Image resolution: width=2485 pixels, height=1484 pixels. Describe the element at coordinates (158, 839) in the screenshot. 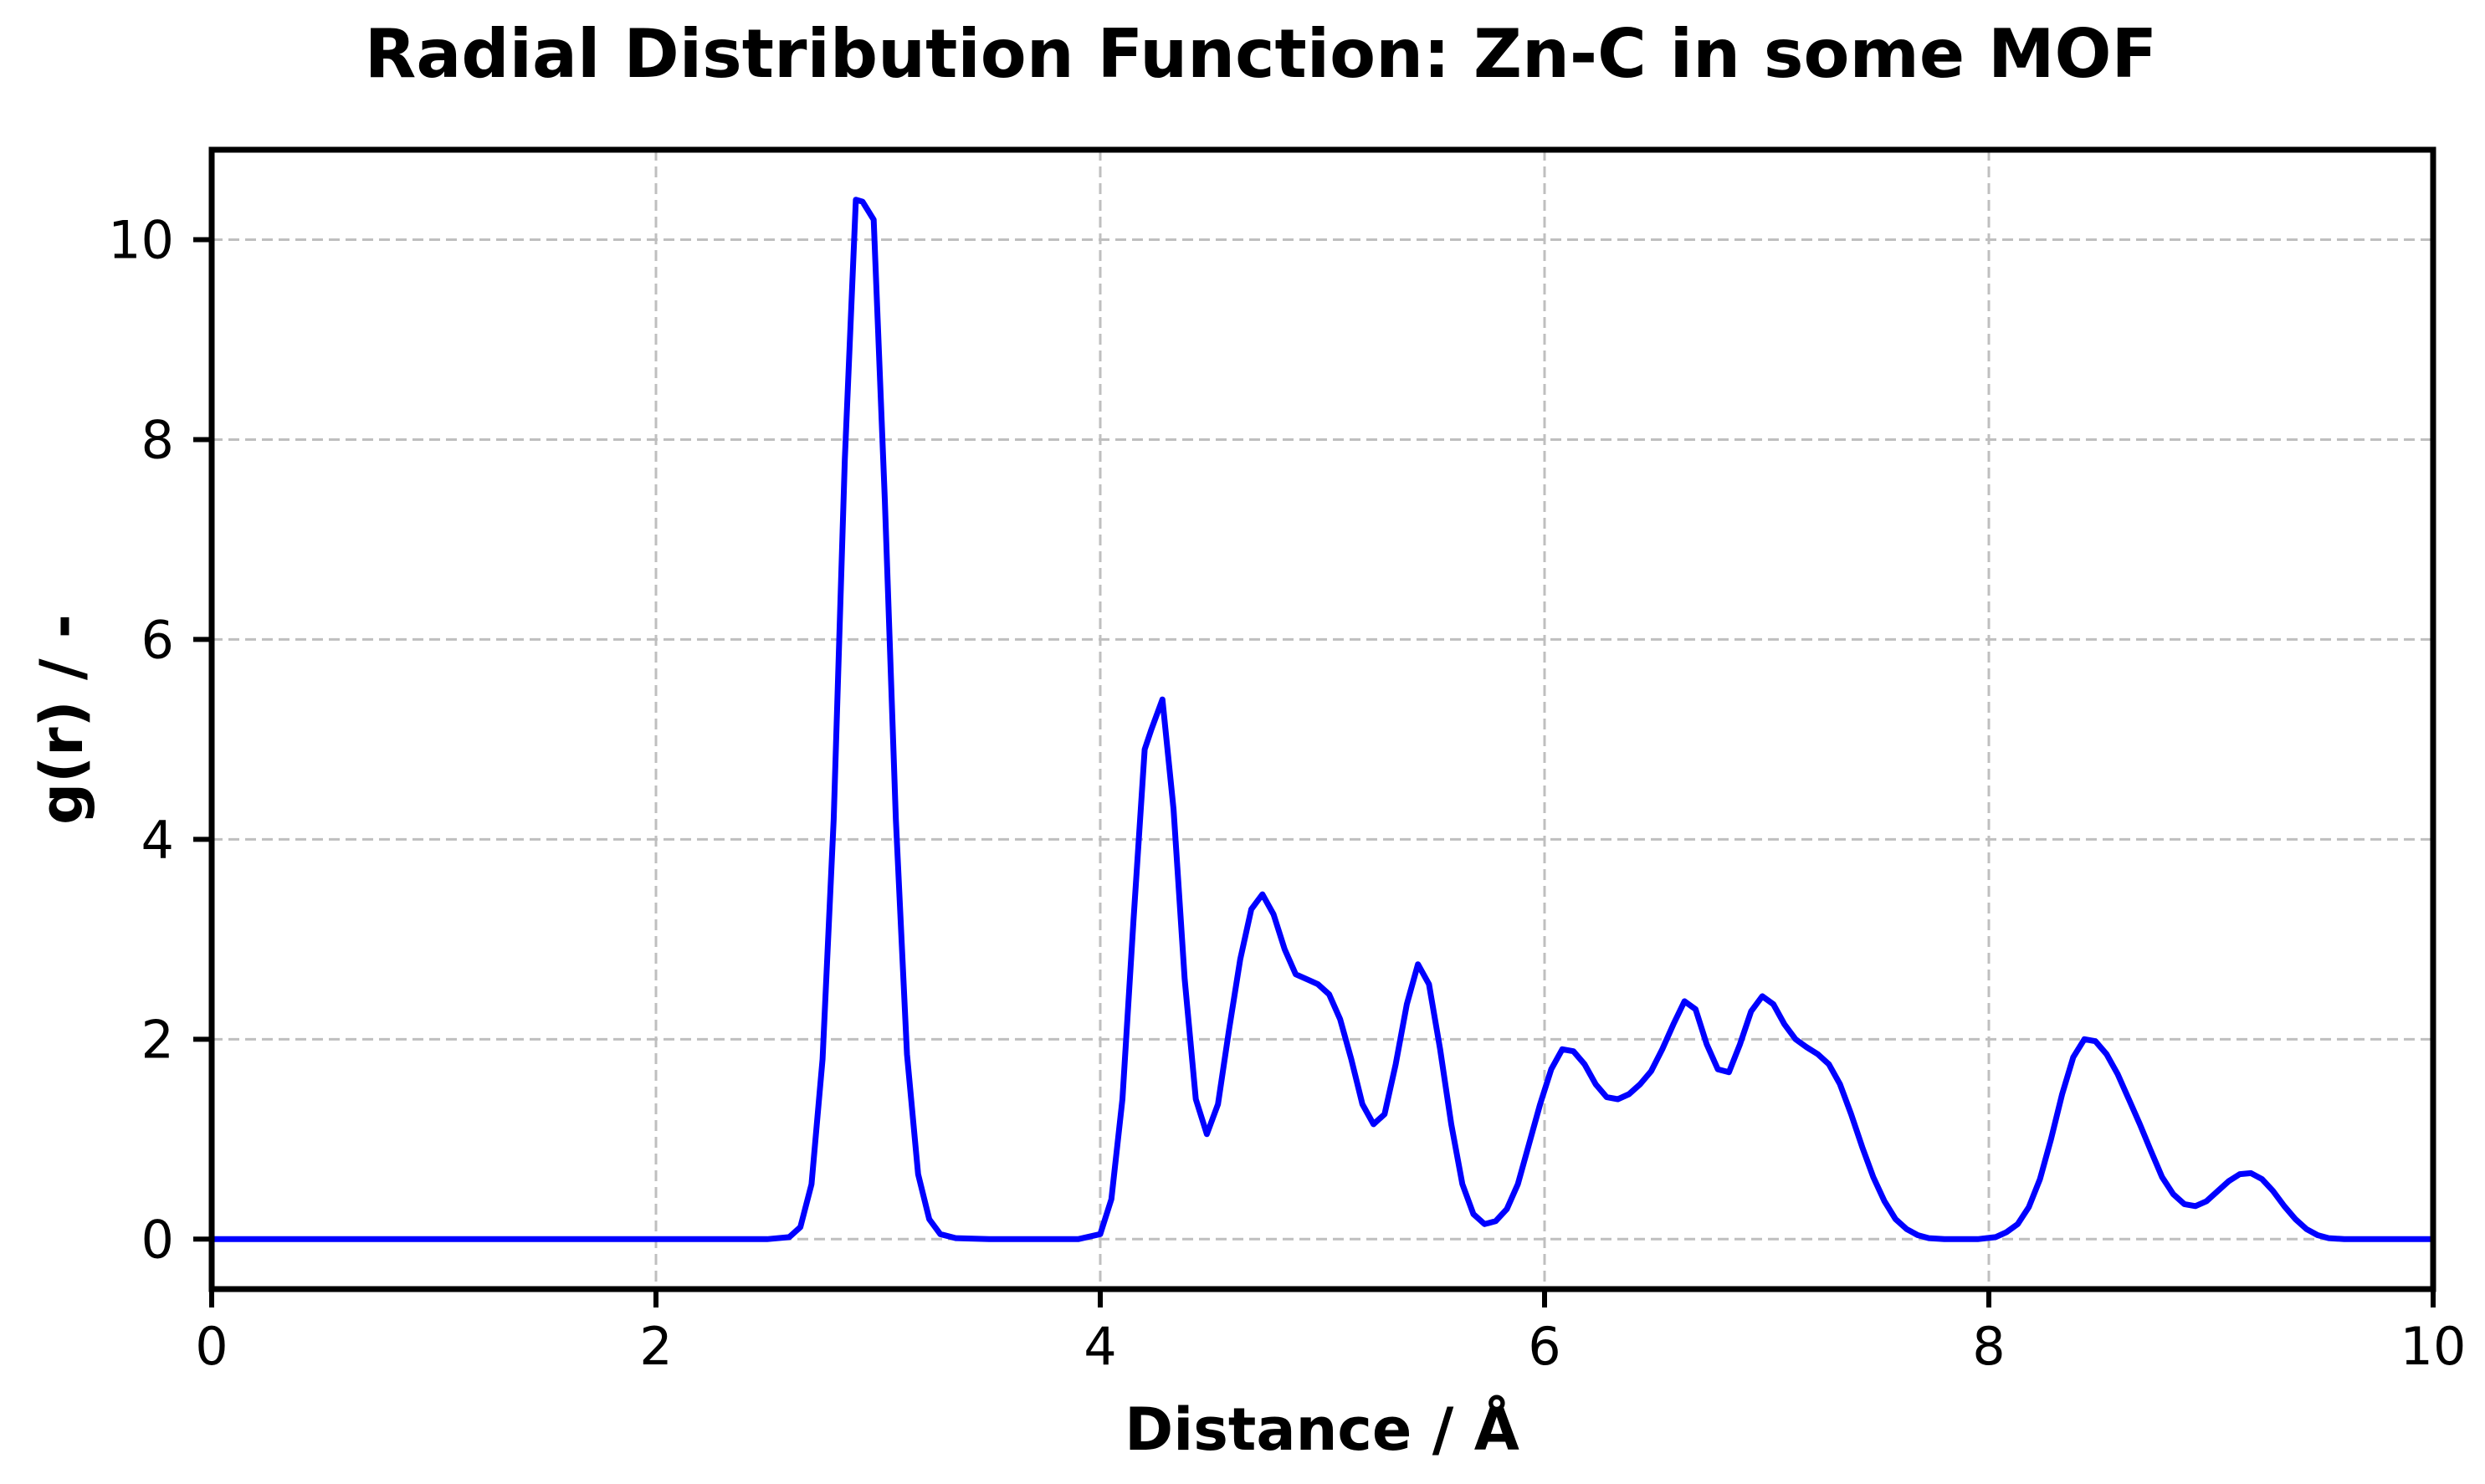

I see `y-tick-label: 4` at that location.